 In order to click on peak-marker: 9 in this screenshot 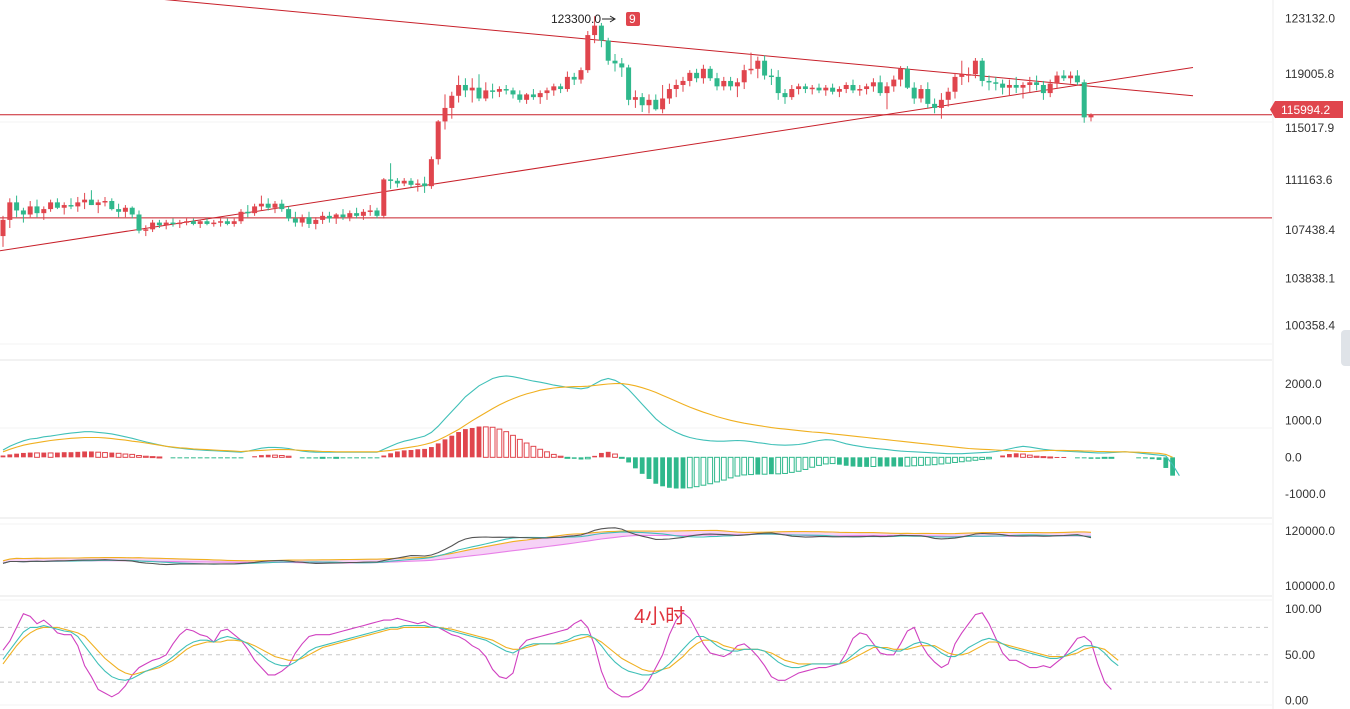, I will do `click(632, 19)`.